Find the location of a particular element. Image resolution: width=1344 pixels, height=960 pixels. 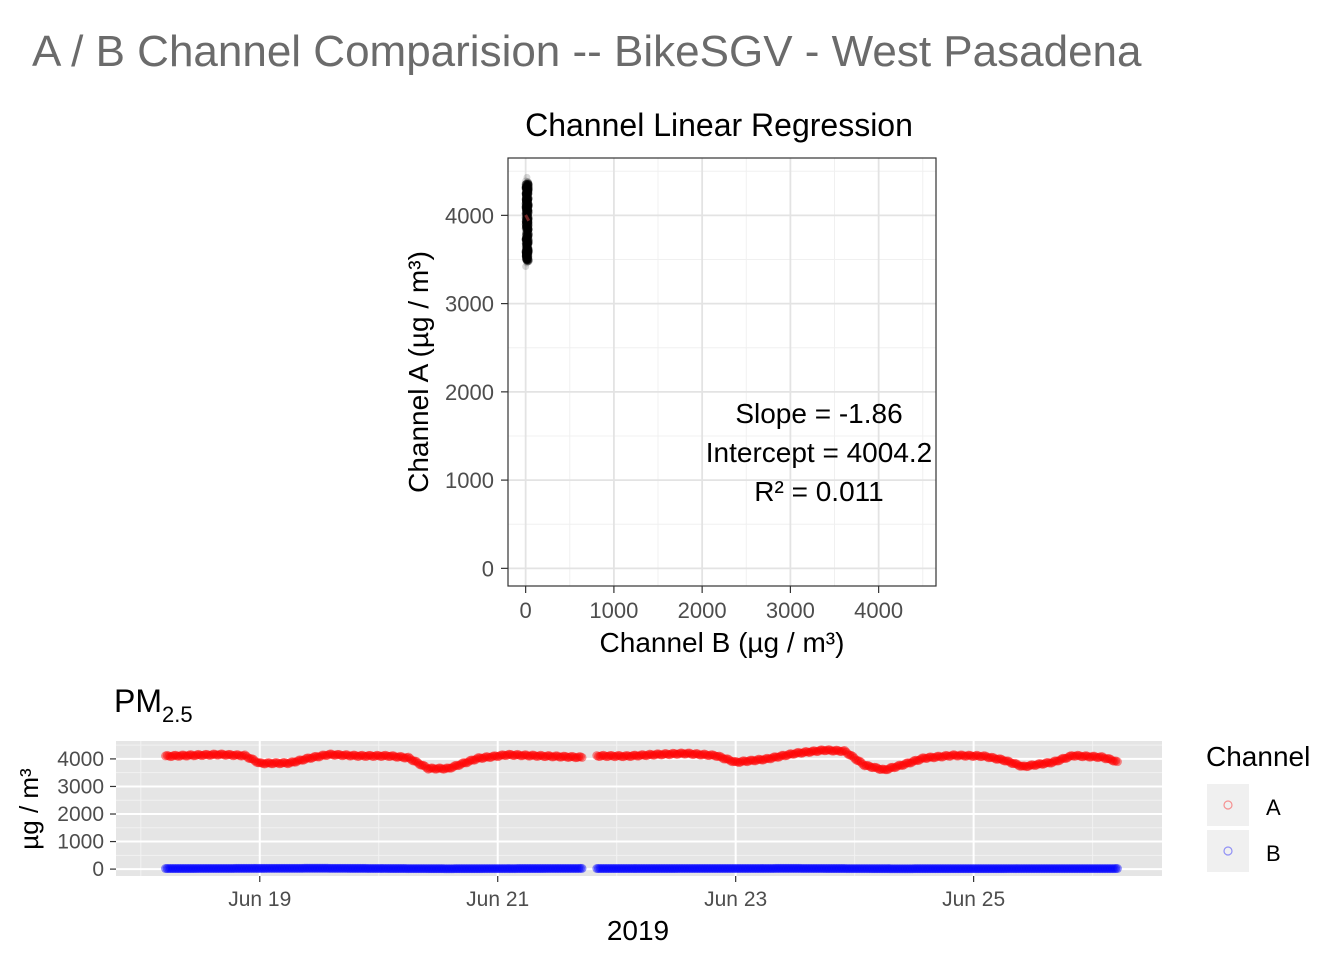

regression-x-tick-label: 2000 is located at coordinates (702, 610).